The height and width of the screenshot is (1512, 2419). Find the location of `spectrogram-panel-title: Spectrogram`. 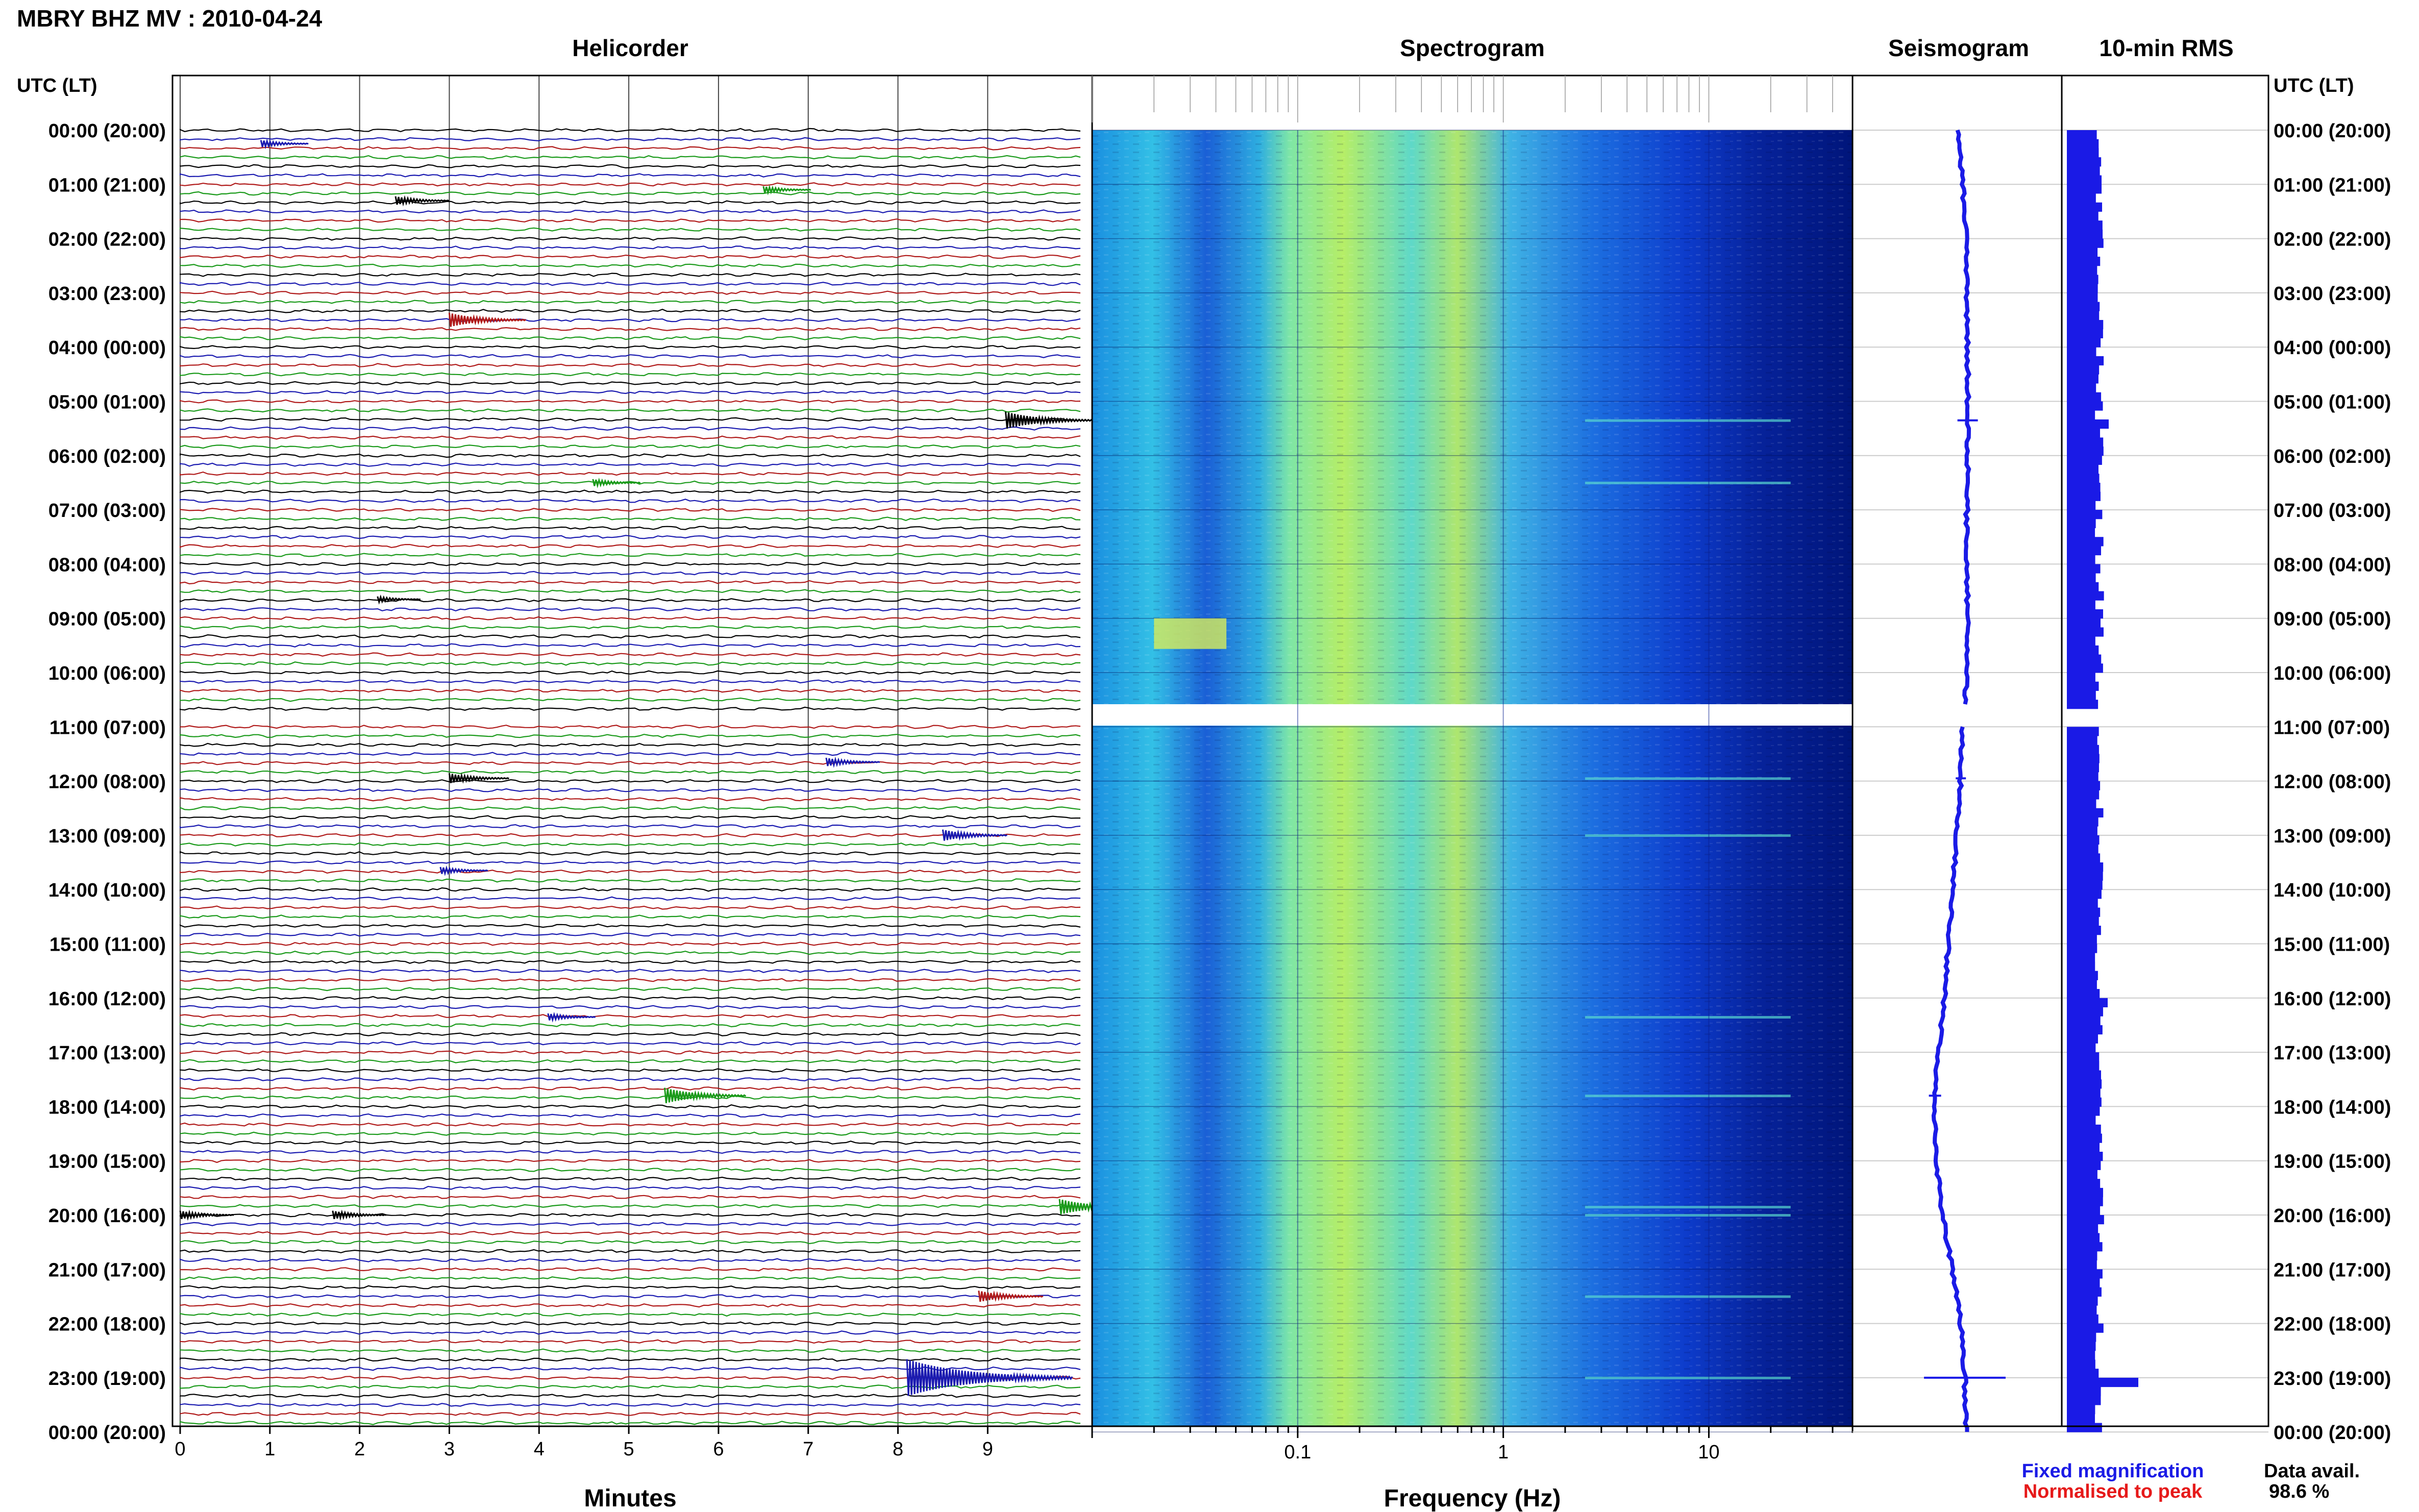

spectrogram-panel-title: Spectrogram is located at coordinates (1472, 48).